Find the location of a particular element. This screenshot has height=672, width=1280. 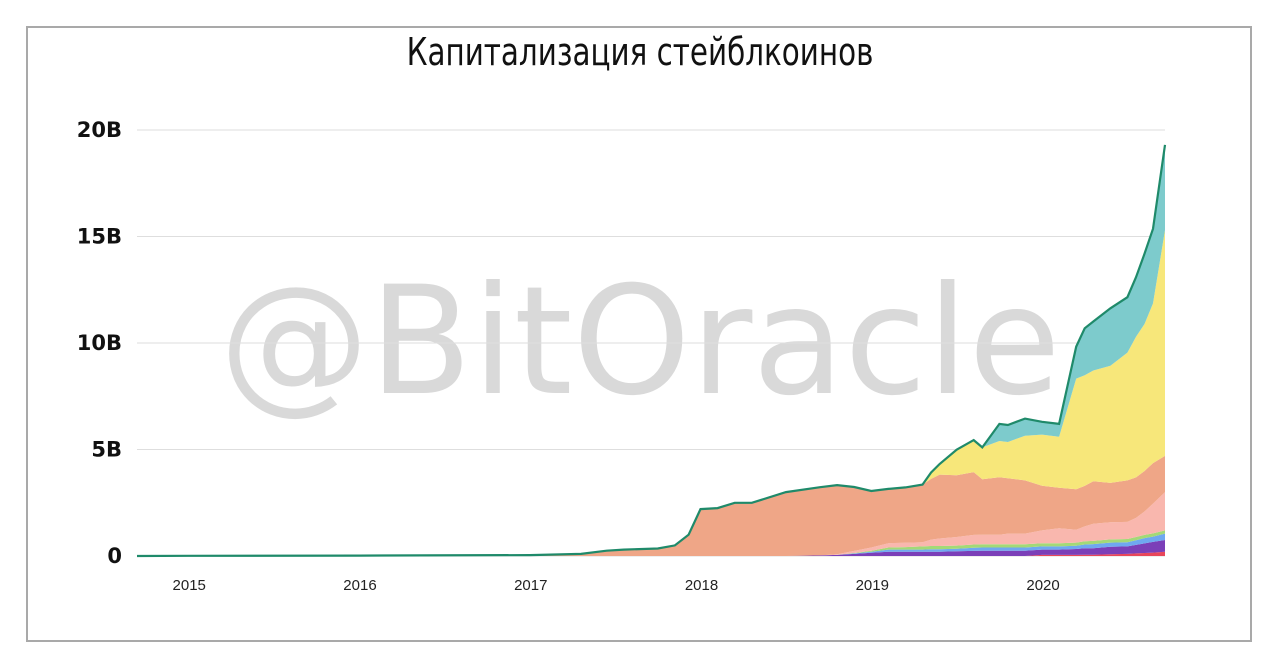

x-tick-label: 2015 is located at coordinates (189, 585).